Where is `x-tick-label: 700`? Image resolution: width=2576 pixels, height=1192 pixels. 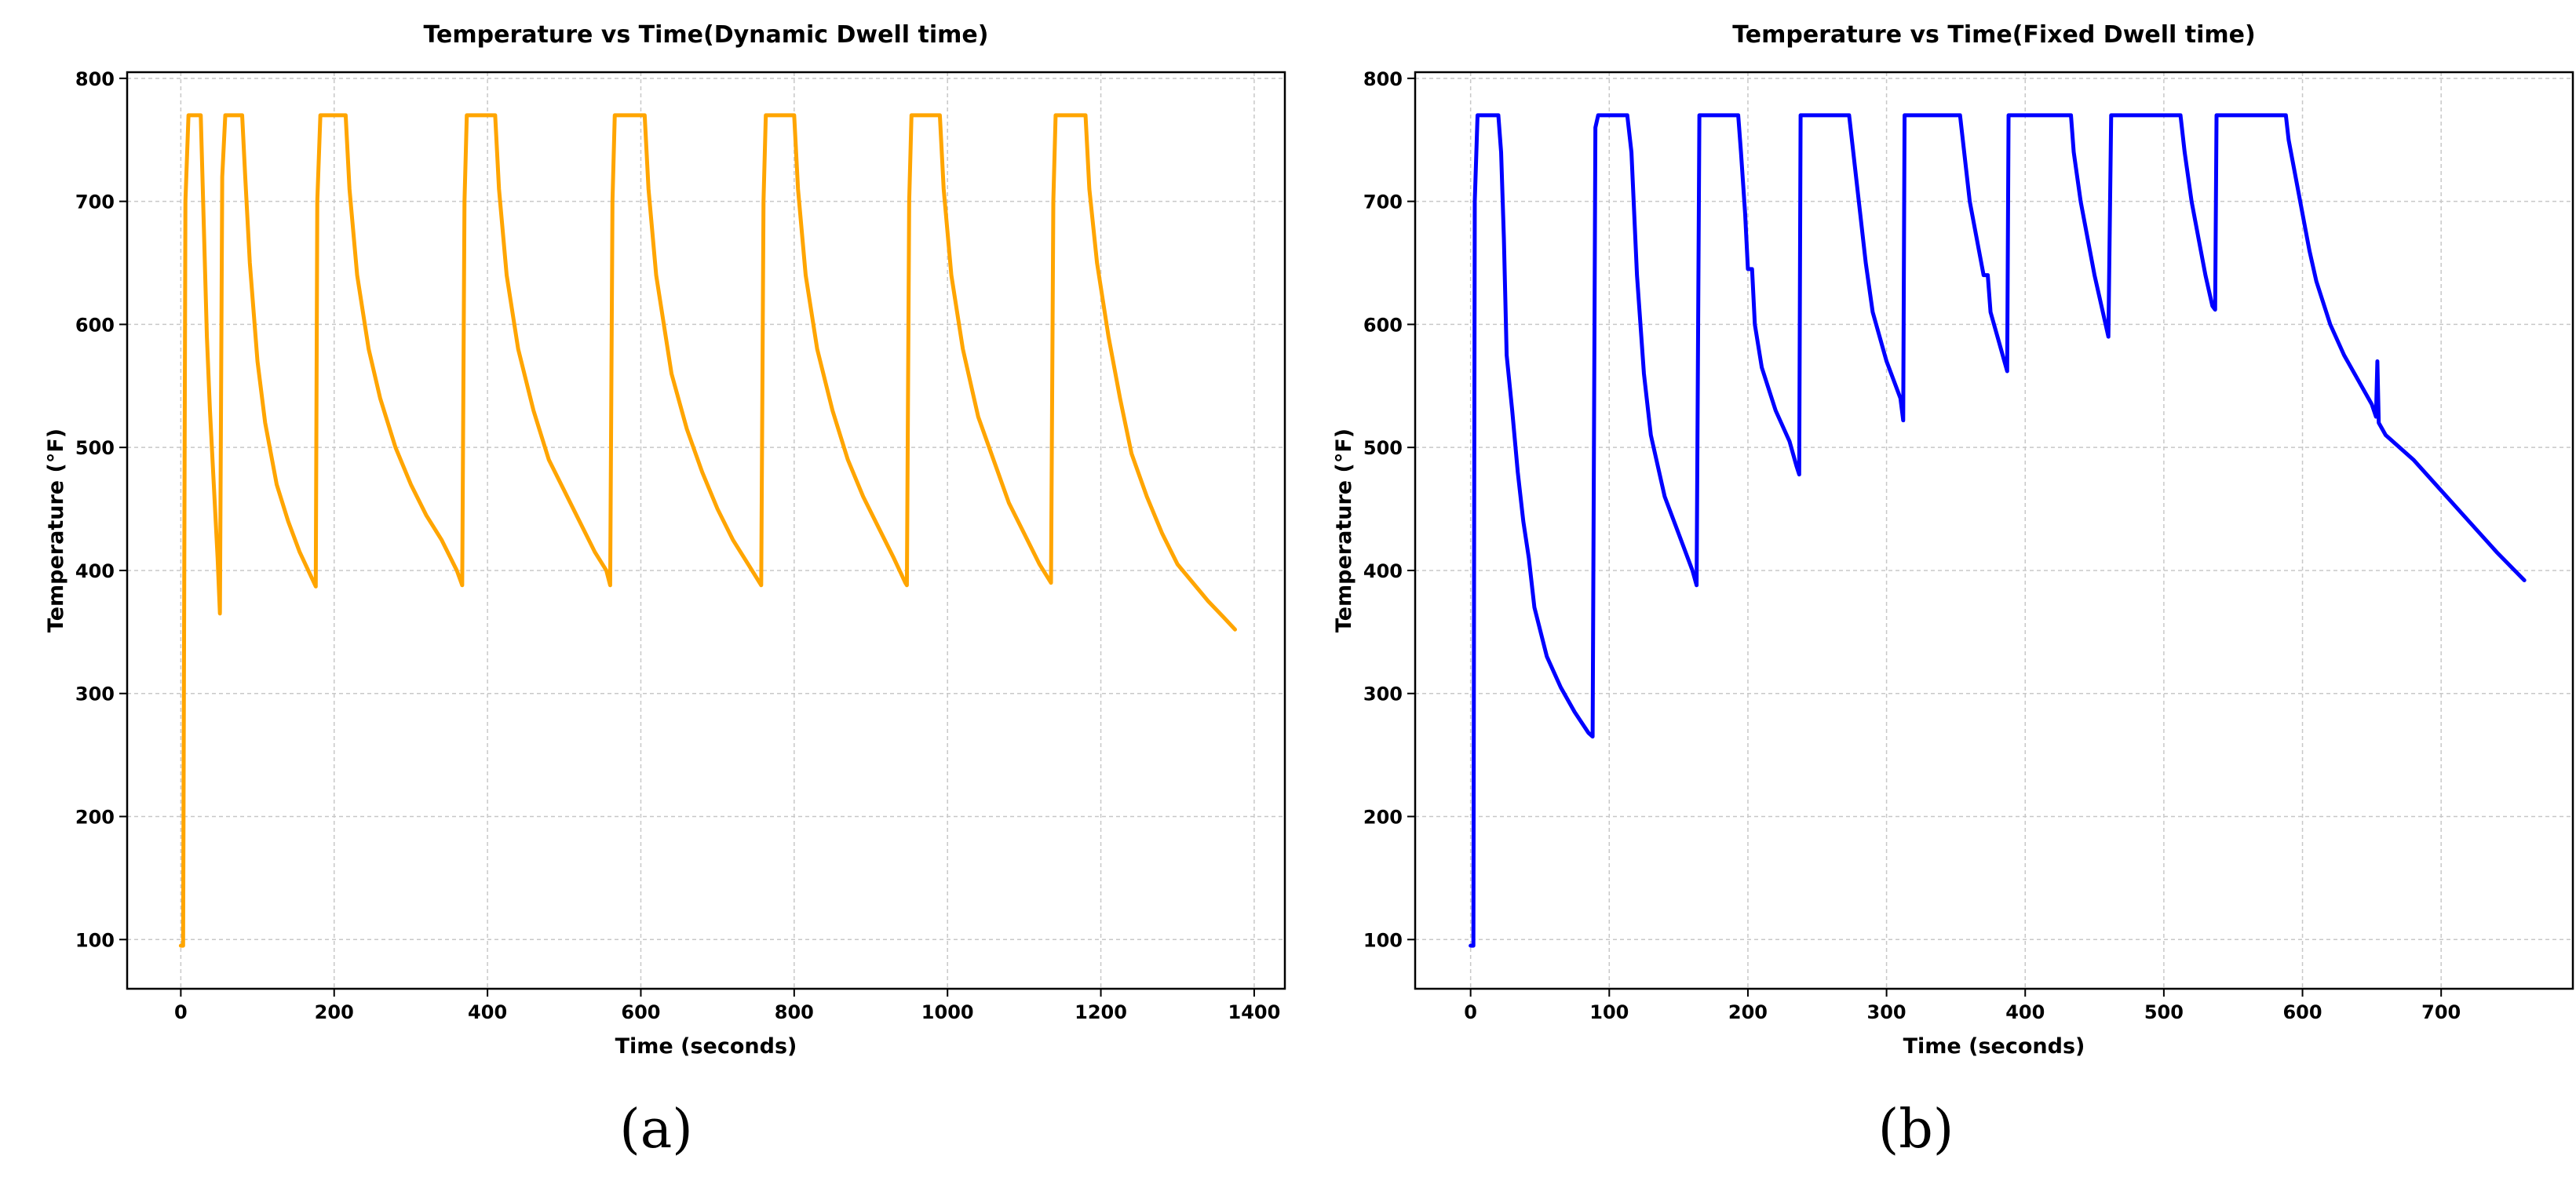
x-tick-label: 700 is located at coordinates (2441, 1012).